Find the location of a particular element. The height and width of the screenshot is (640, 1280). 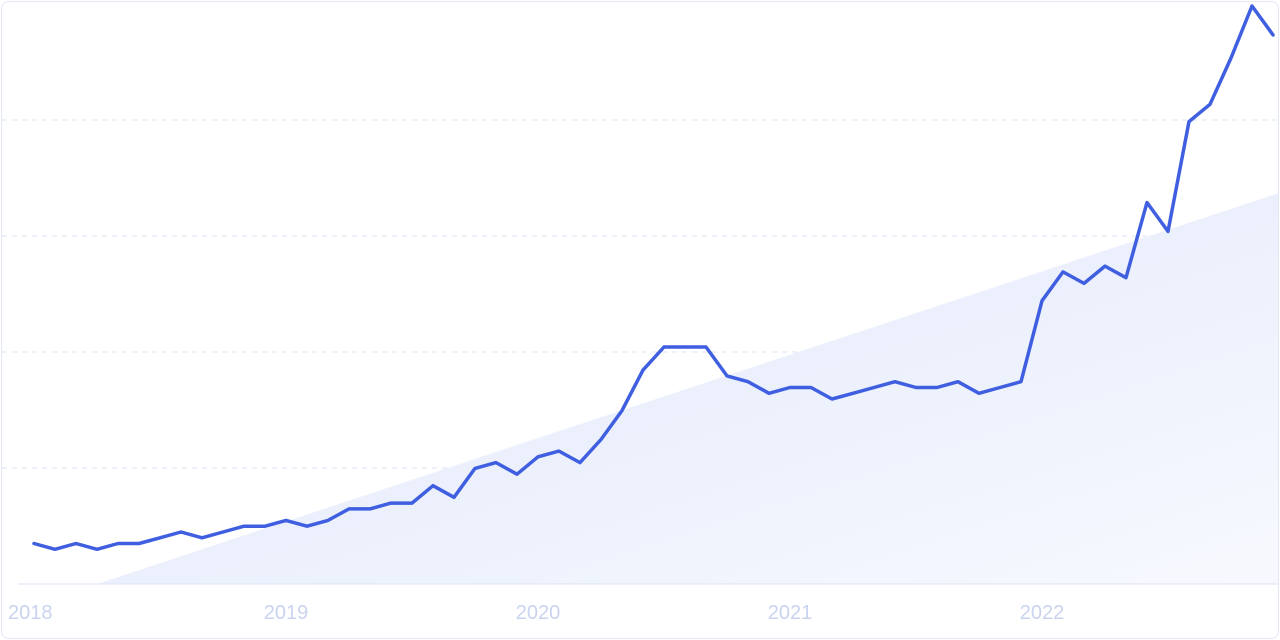

x-tick-label: 2021 is located at coordinates (790, 613).